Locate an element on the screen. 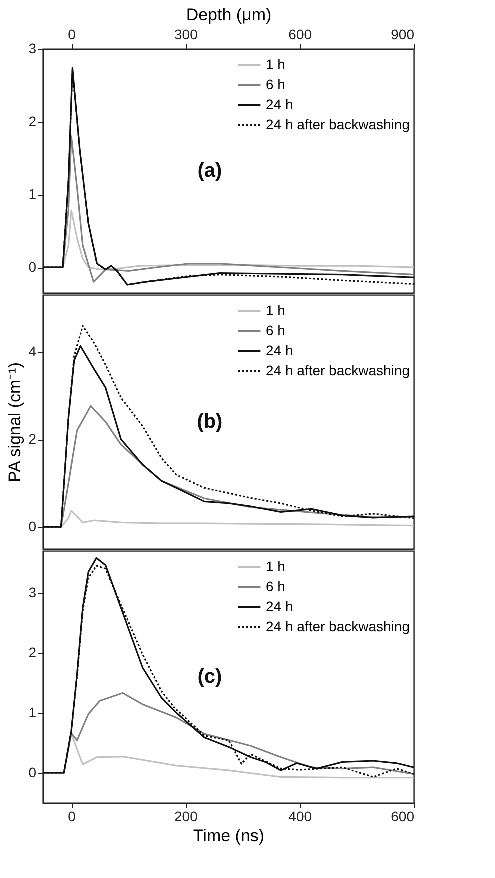 This screenshot has height=878, width=495. annotation: (b) is located at coordinates (210, 422).